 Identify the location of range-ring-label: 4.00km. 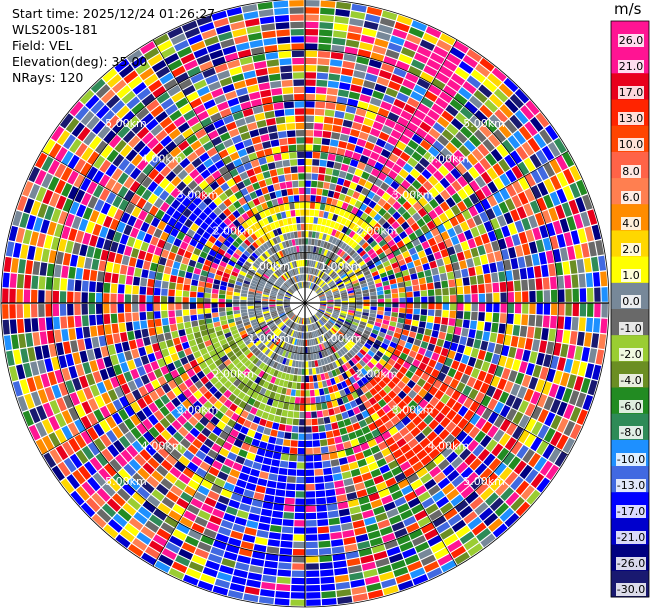
(449, 445).